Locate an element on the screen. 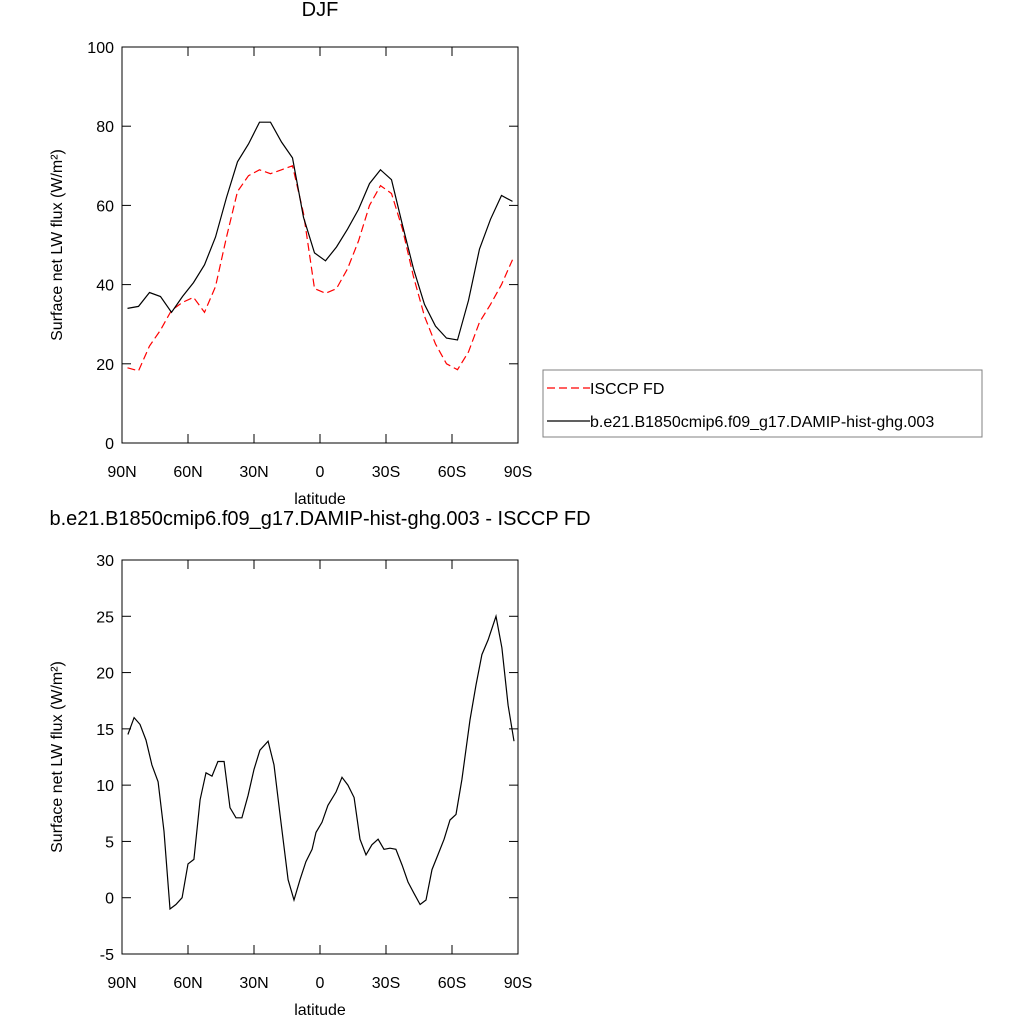  y-tick-label: 25 is located at coordinates (105, 617).